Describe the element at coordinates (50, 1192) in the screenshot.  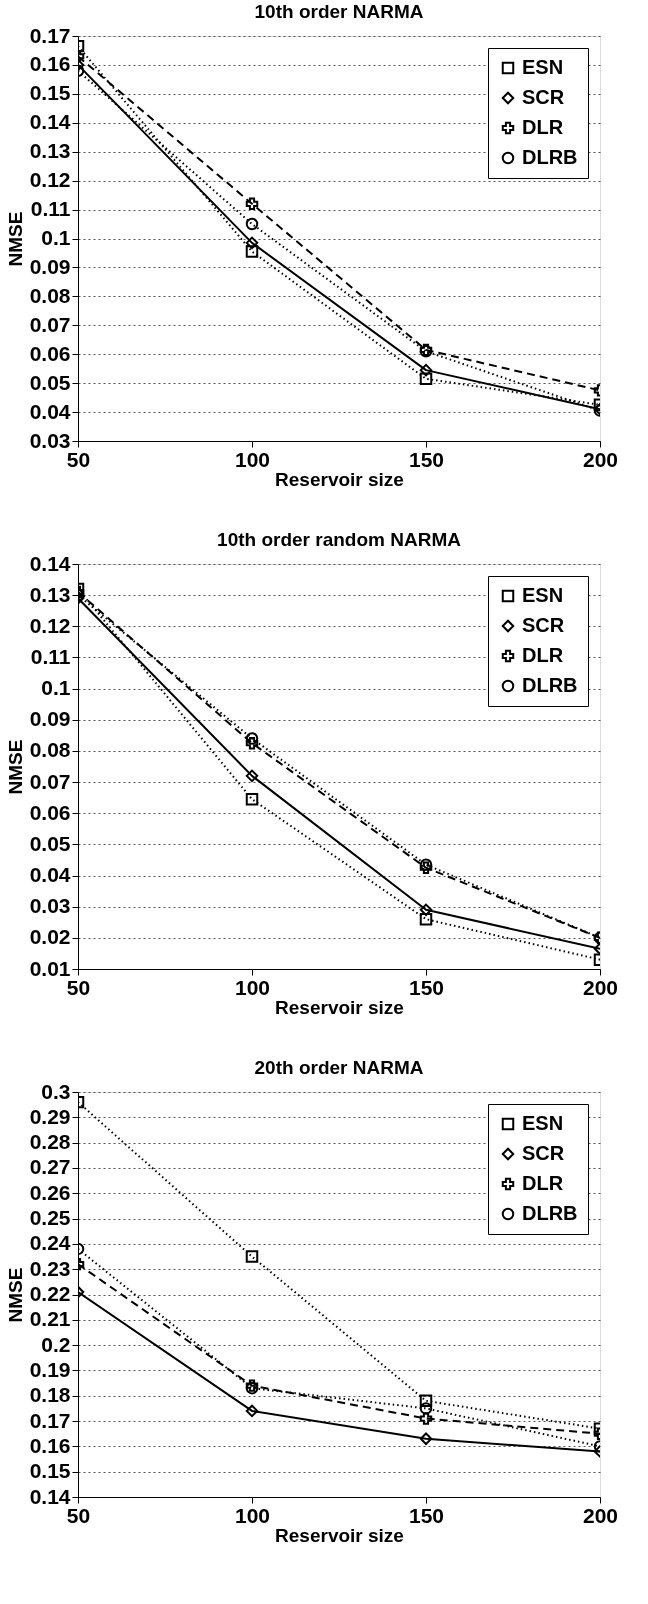
I see `y-tick-label: 0.26` at that location.